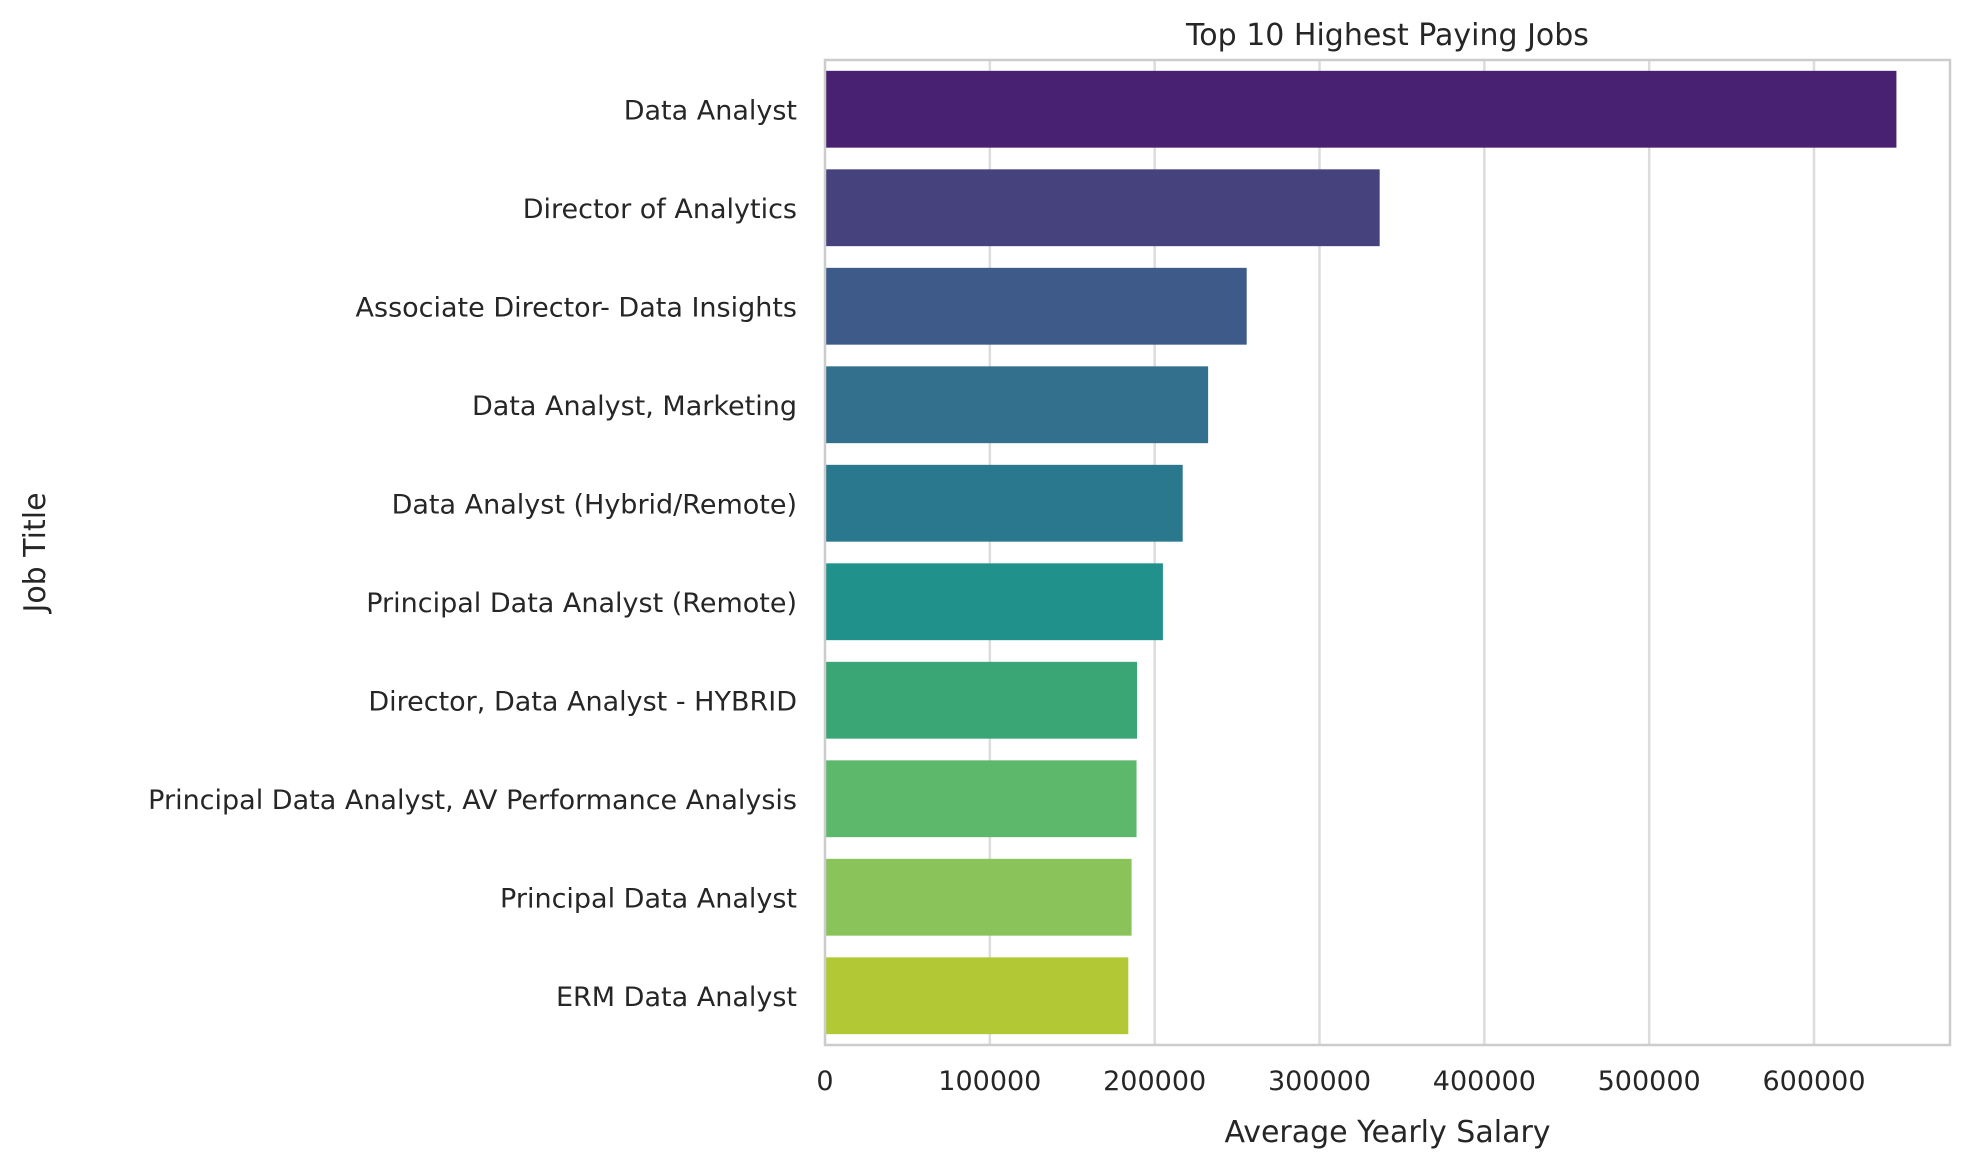  Describe the element at coordinates (710, 110) in the screenshot. I see `y-tick-label: Data Analyst` at that location.